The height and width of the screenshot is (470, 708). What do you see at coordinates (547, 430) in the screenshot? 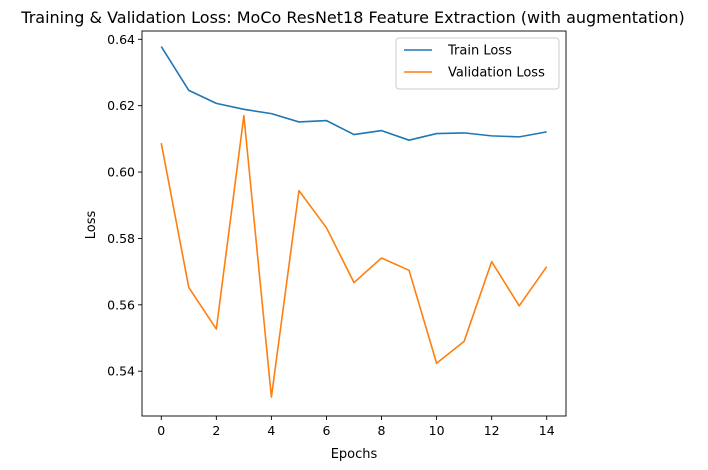
I see `x-tick-label: 14` at bounding box center [547, 430].